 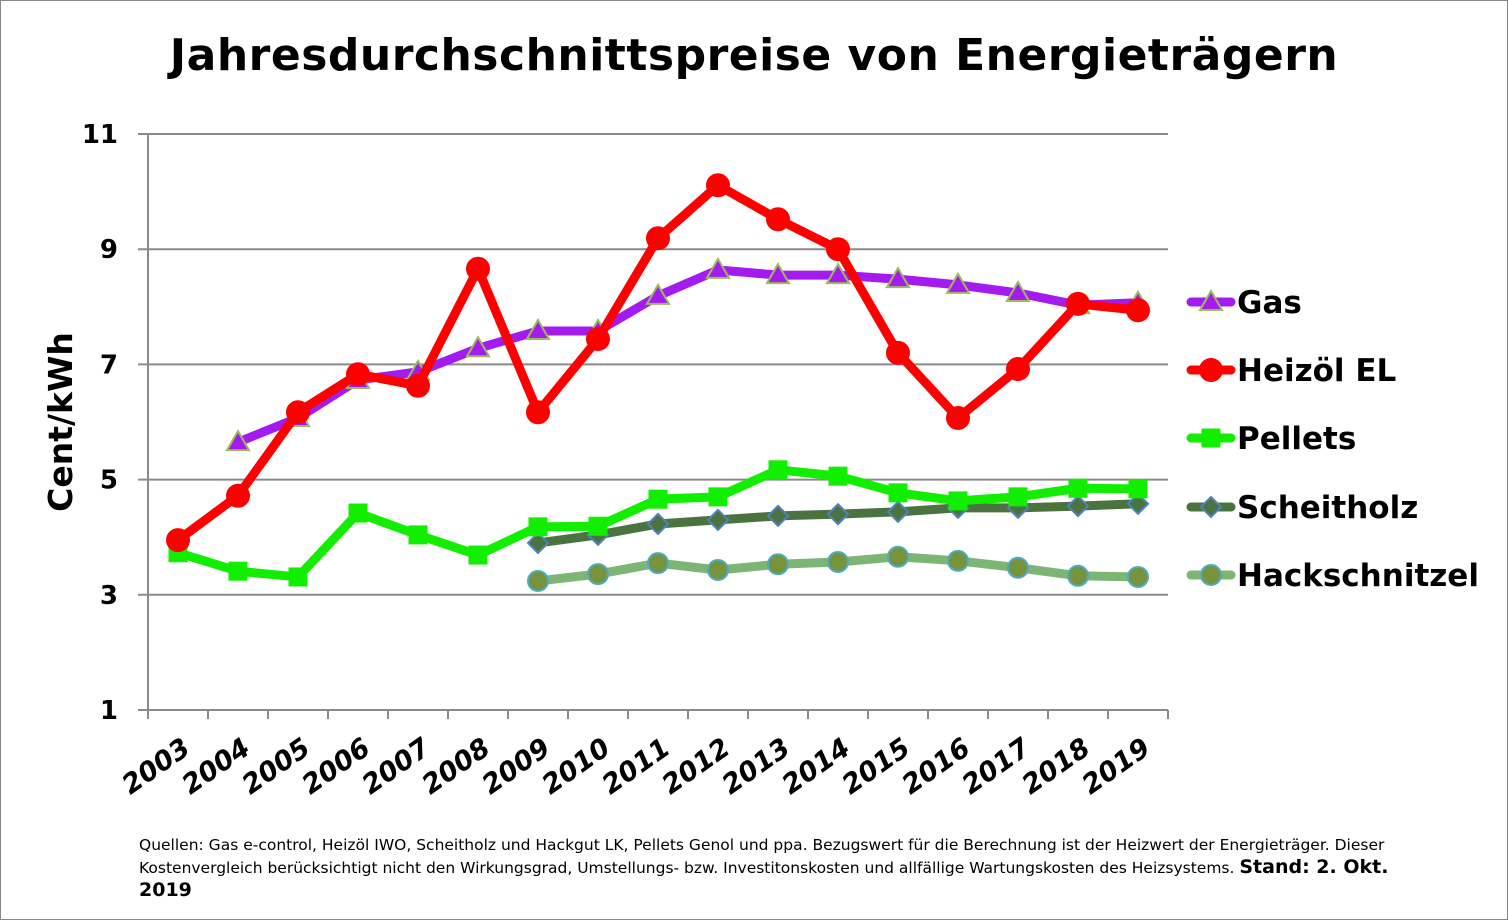 I want to click on x-tick-label: 2006, so click(x=336, y=766).